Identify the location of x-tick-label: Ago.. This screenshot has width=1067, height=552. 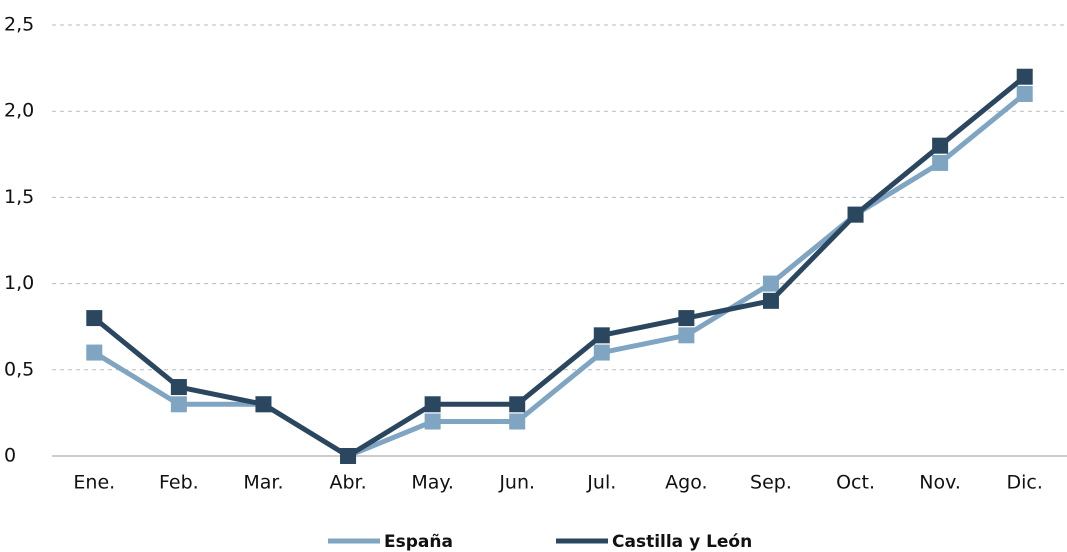
(686, 483).